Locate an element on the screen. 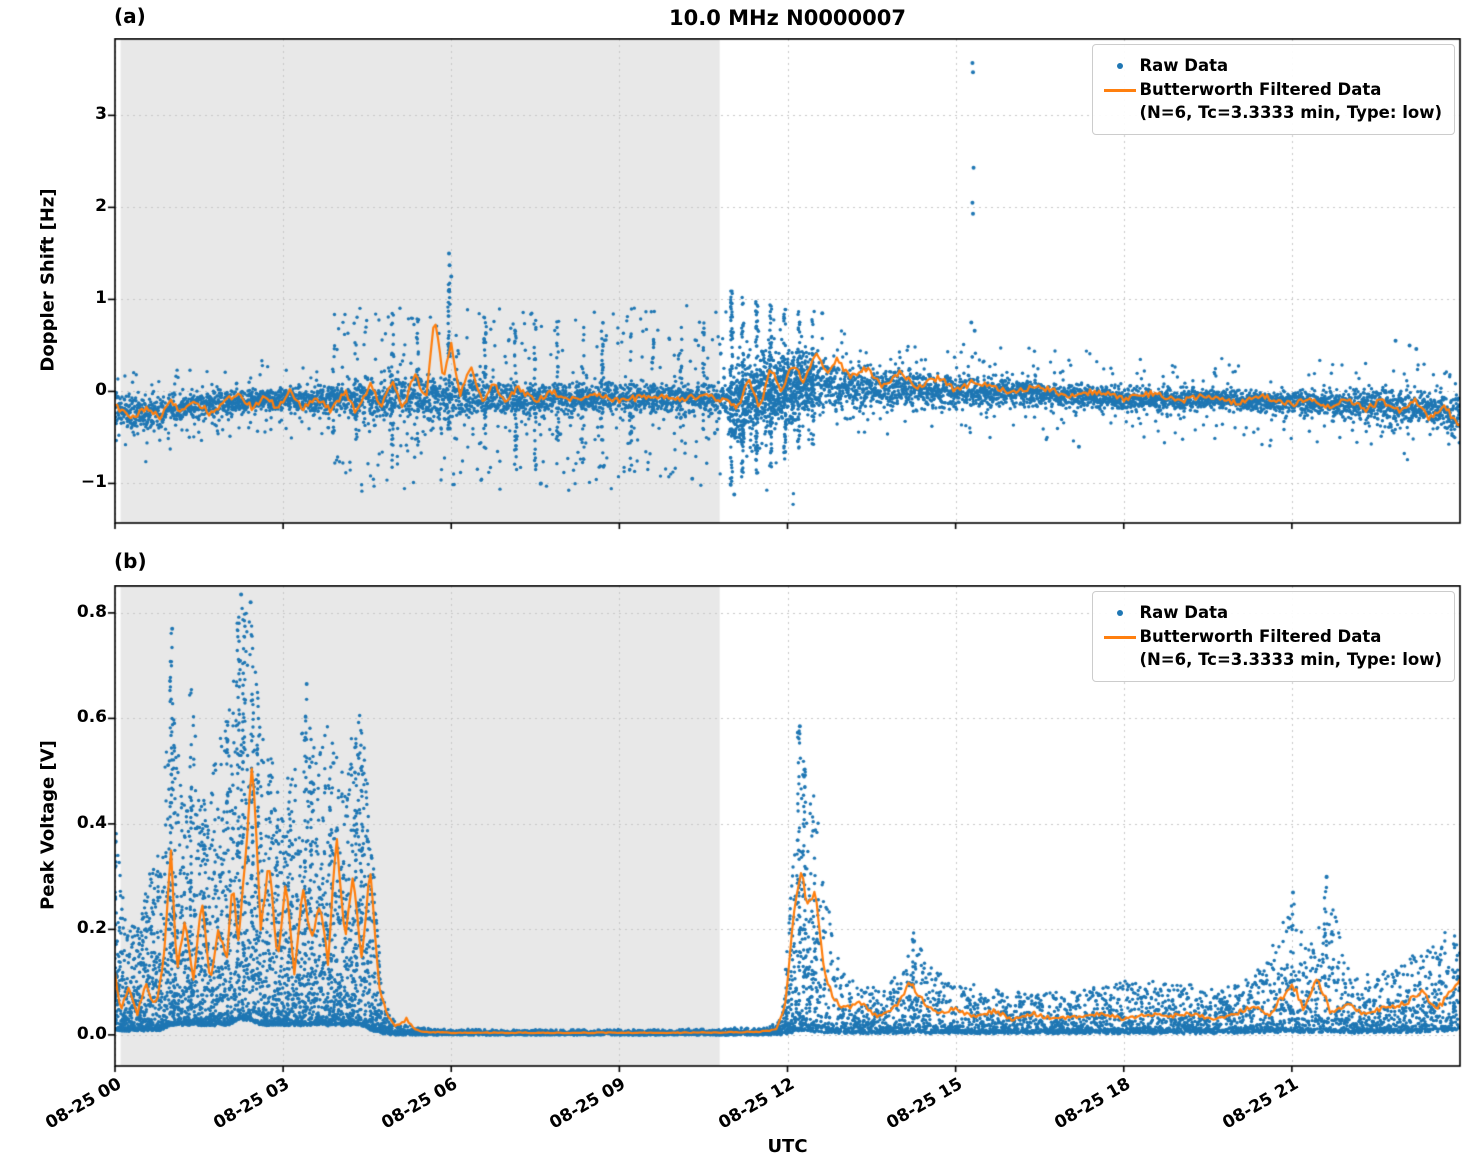 This screenshot has width=1471, height=1172. y-tick-label: 0.6 is located at coordinates (91, 717).